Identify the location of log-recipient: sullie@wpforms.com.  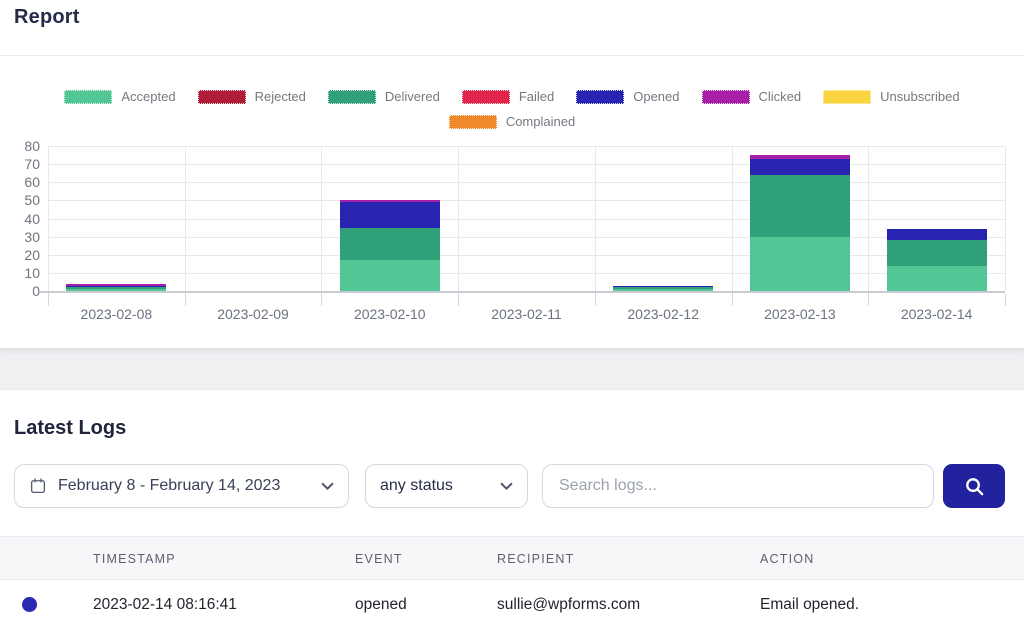
(569, 604).